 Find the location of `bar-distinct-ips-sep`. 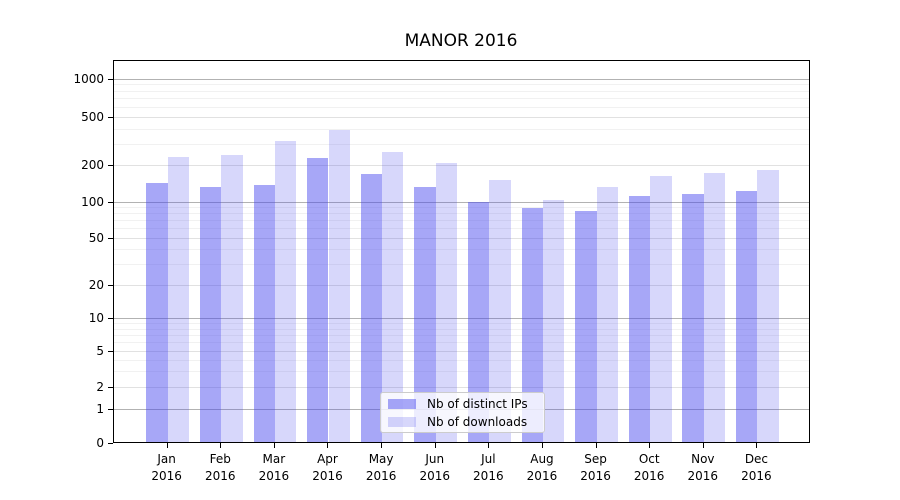

bar-distinct-ips-sep is located at coordinates (586, 326).